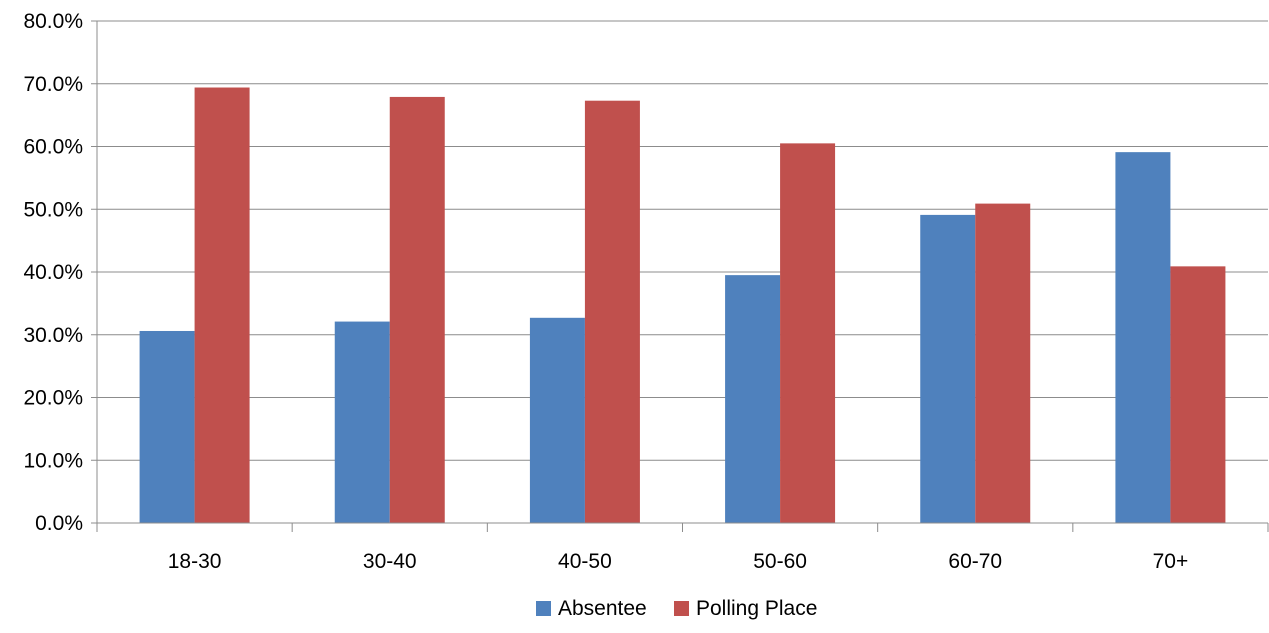 The width and height of the screenshot is (1269, 633). I want to click on y-tick-label: 80.0%, so click(53, 21).